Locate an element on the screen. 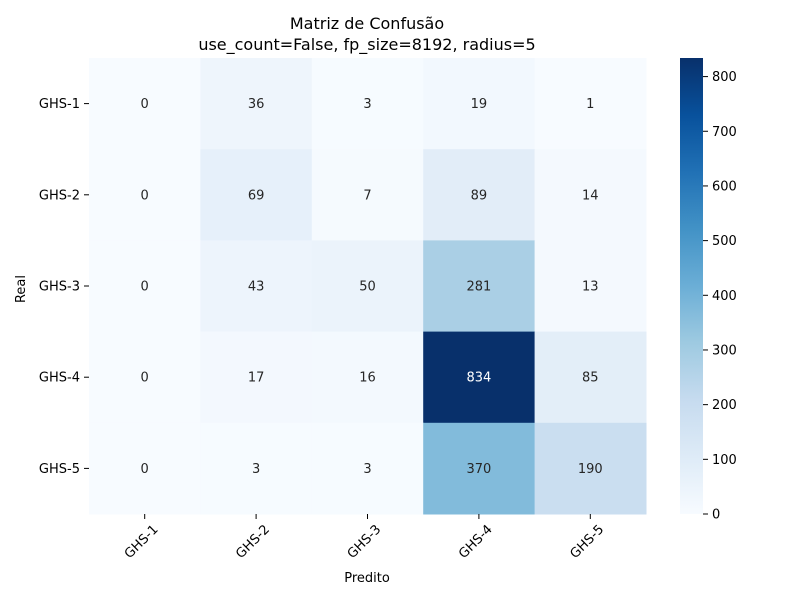 The height and width of the screenshot is (600, 800). x-tick-label: GHS-4 is located at coordinates (476, 542).